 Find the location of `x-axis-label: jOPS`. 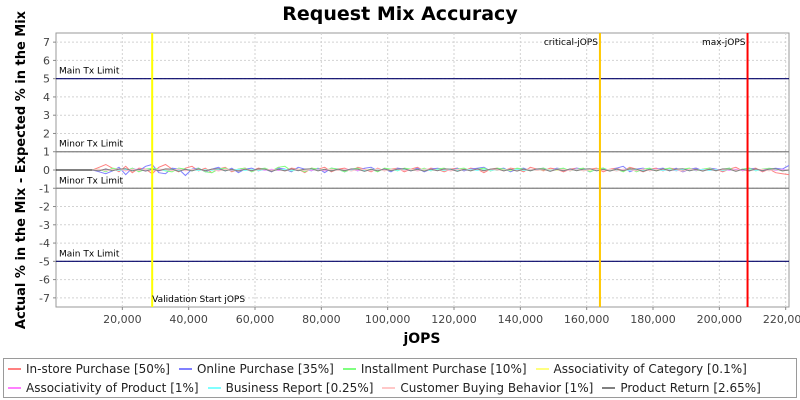

x-axis-label: jOPS is located at coordinates (421, 339).